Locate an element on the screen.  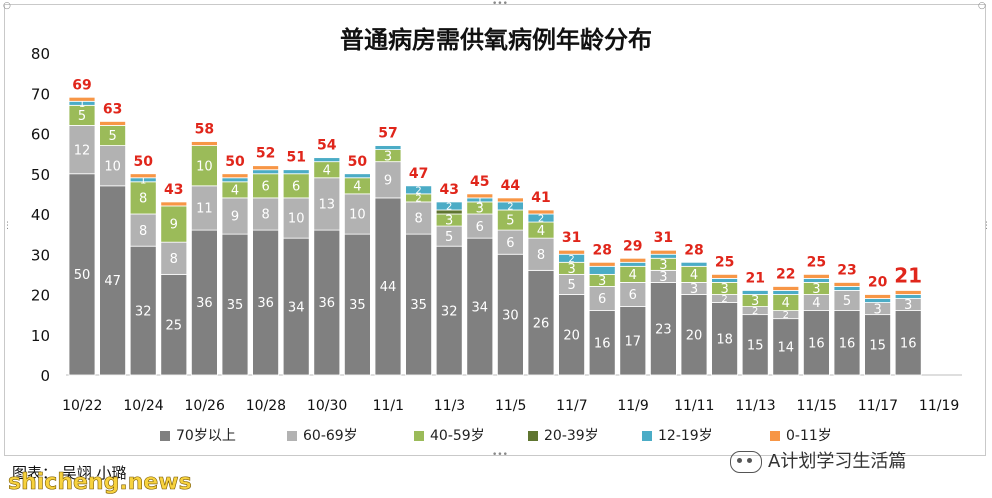
account-name: A计划学习生活篇 is located at coordinates (837, 461).